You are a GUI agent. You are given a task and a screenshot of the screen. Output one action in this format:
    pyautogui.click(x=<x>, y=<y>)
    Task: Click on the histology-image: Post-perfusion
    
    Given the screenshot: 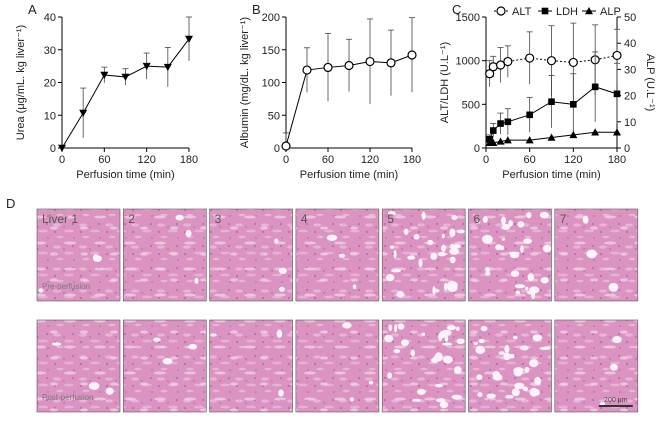 What is the action you would take?
    pyautogui.click(x=78, y=366)
    